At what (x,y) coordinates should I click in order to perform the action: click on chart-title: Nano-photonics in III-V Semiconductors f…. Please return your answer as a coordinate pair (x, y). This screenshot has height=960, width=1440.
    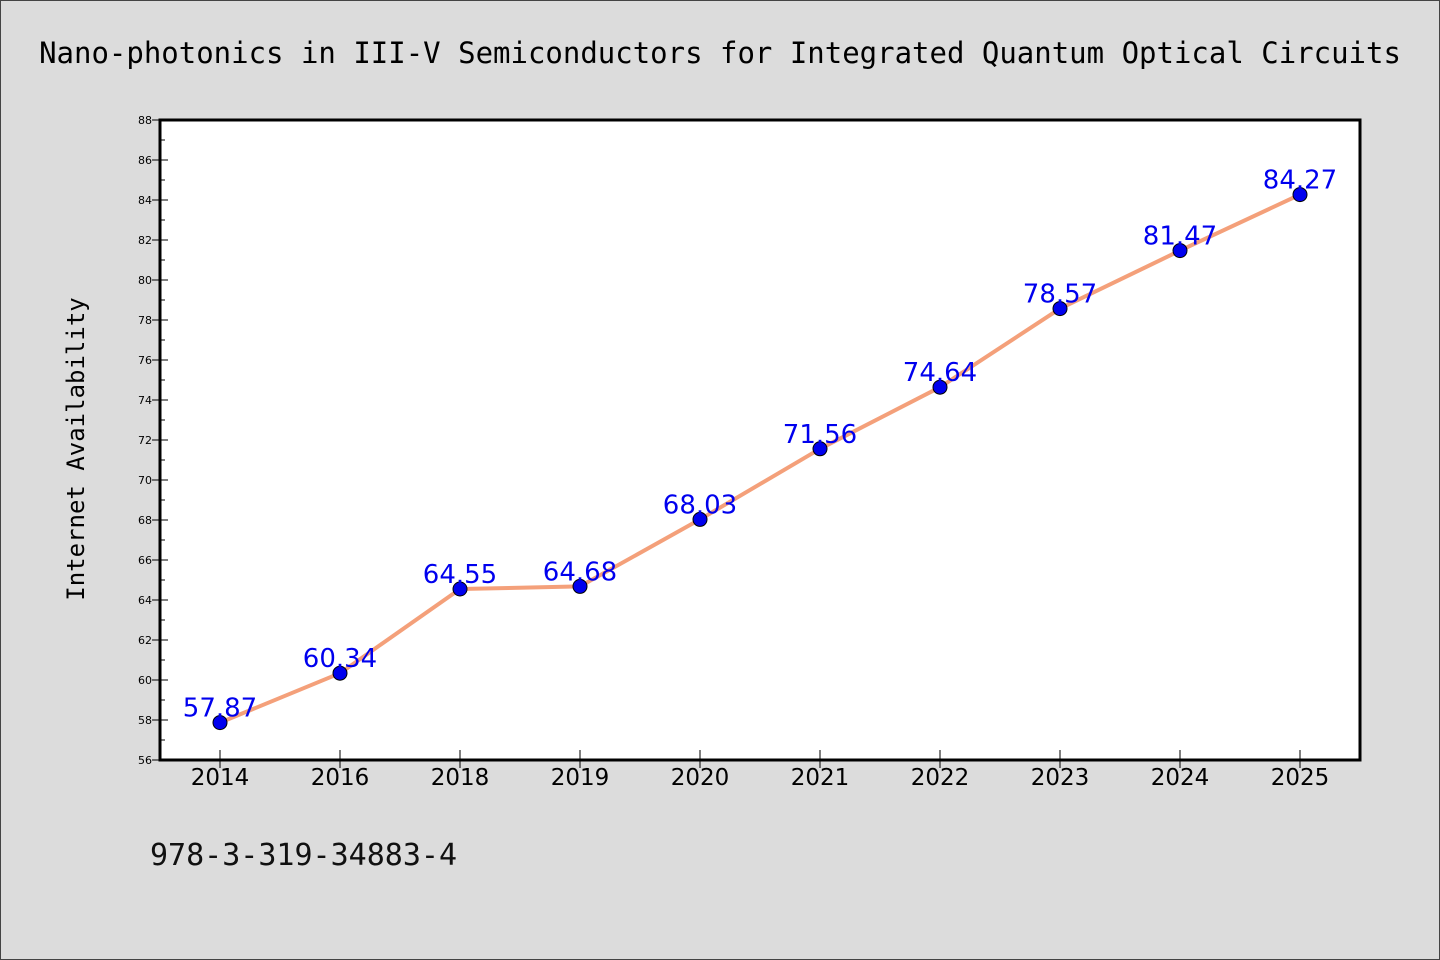
    Looking at the image, I should click on (720, 53).